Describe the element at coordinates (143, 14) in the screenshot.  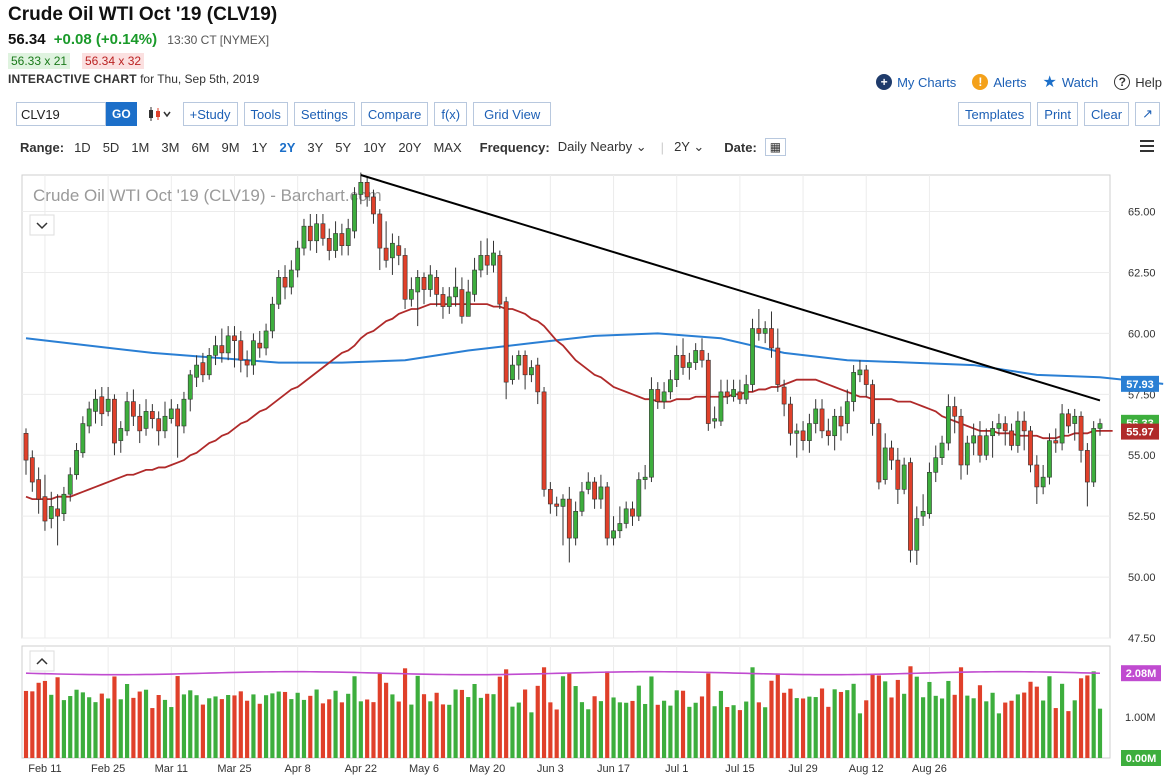
I see `page-title: Crude Oil WTI Oct '19 (CLV19)` at that location.